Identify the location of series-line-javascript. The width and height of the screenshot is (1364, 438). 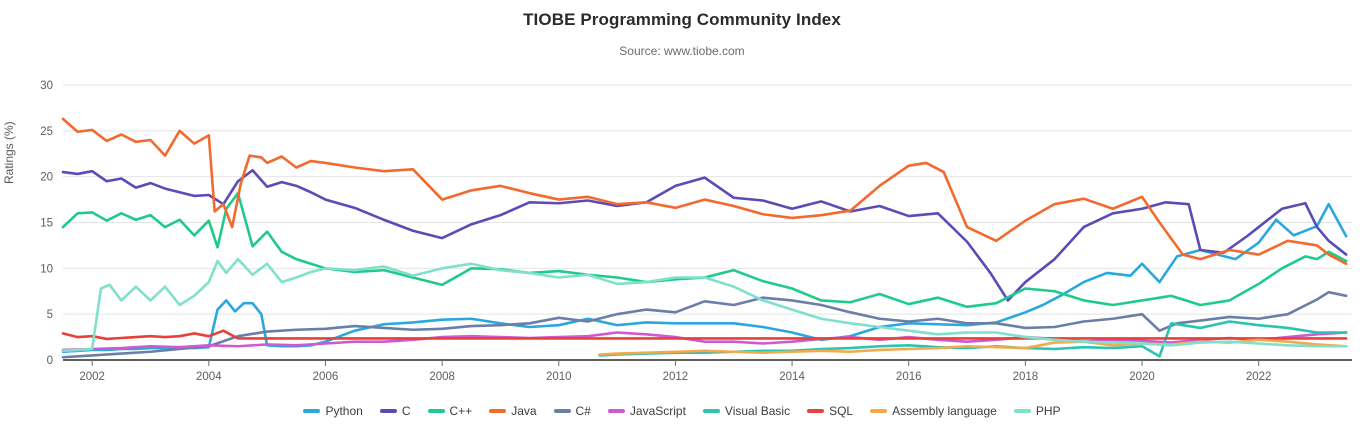
(704, 341).